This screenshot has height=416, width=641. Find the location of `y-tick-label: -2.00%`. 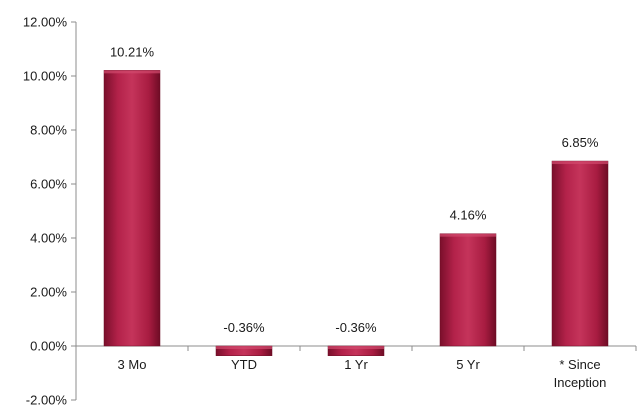

y-tick-label: -2.00% is located at coordinates (47, 400).